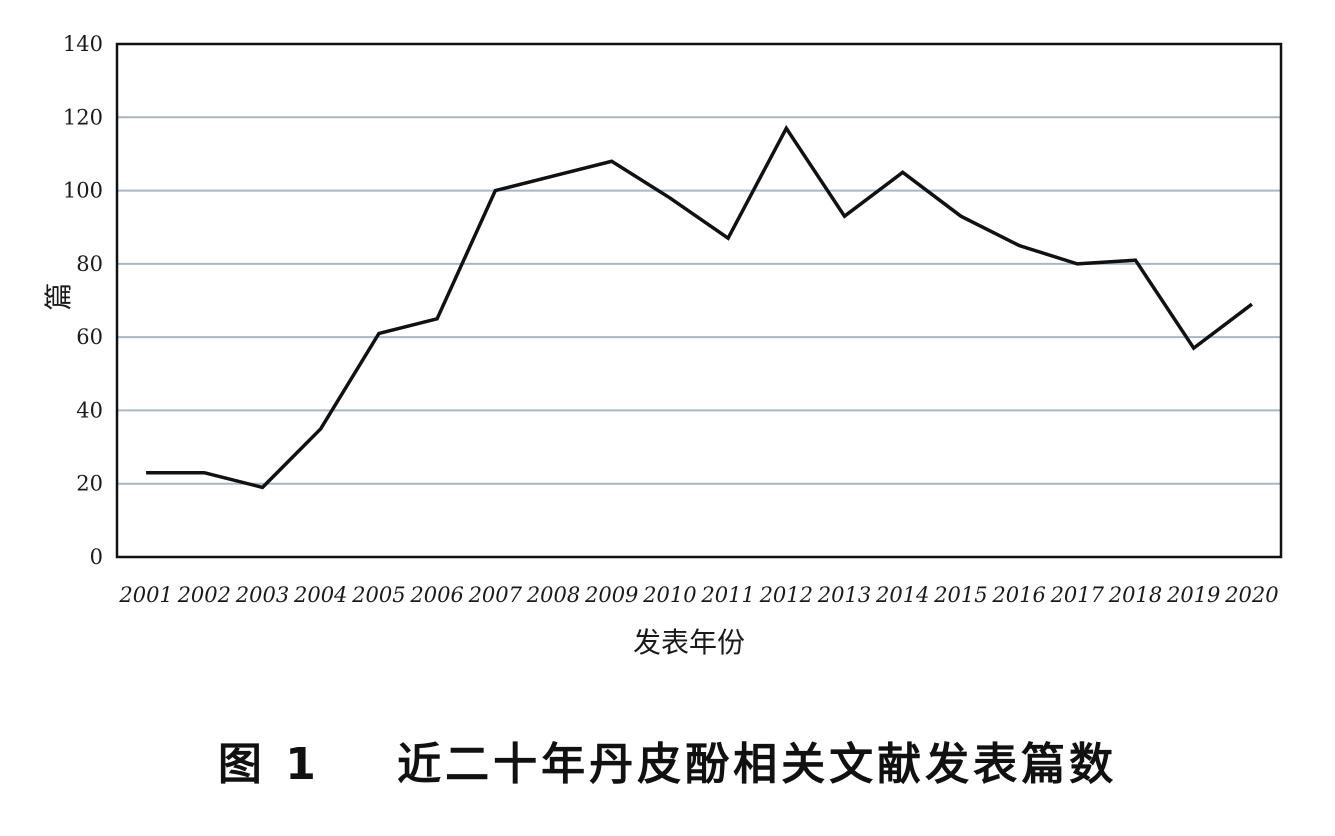  What do you see at coordinates (83, 191) in the screenshot?
I see `y-tick-label: 100` at bounding box center [83, 191].